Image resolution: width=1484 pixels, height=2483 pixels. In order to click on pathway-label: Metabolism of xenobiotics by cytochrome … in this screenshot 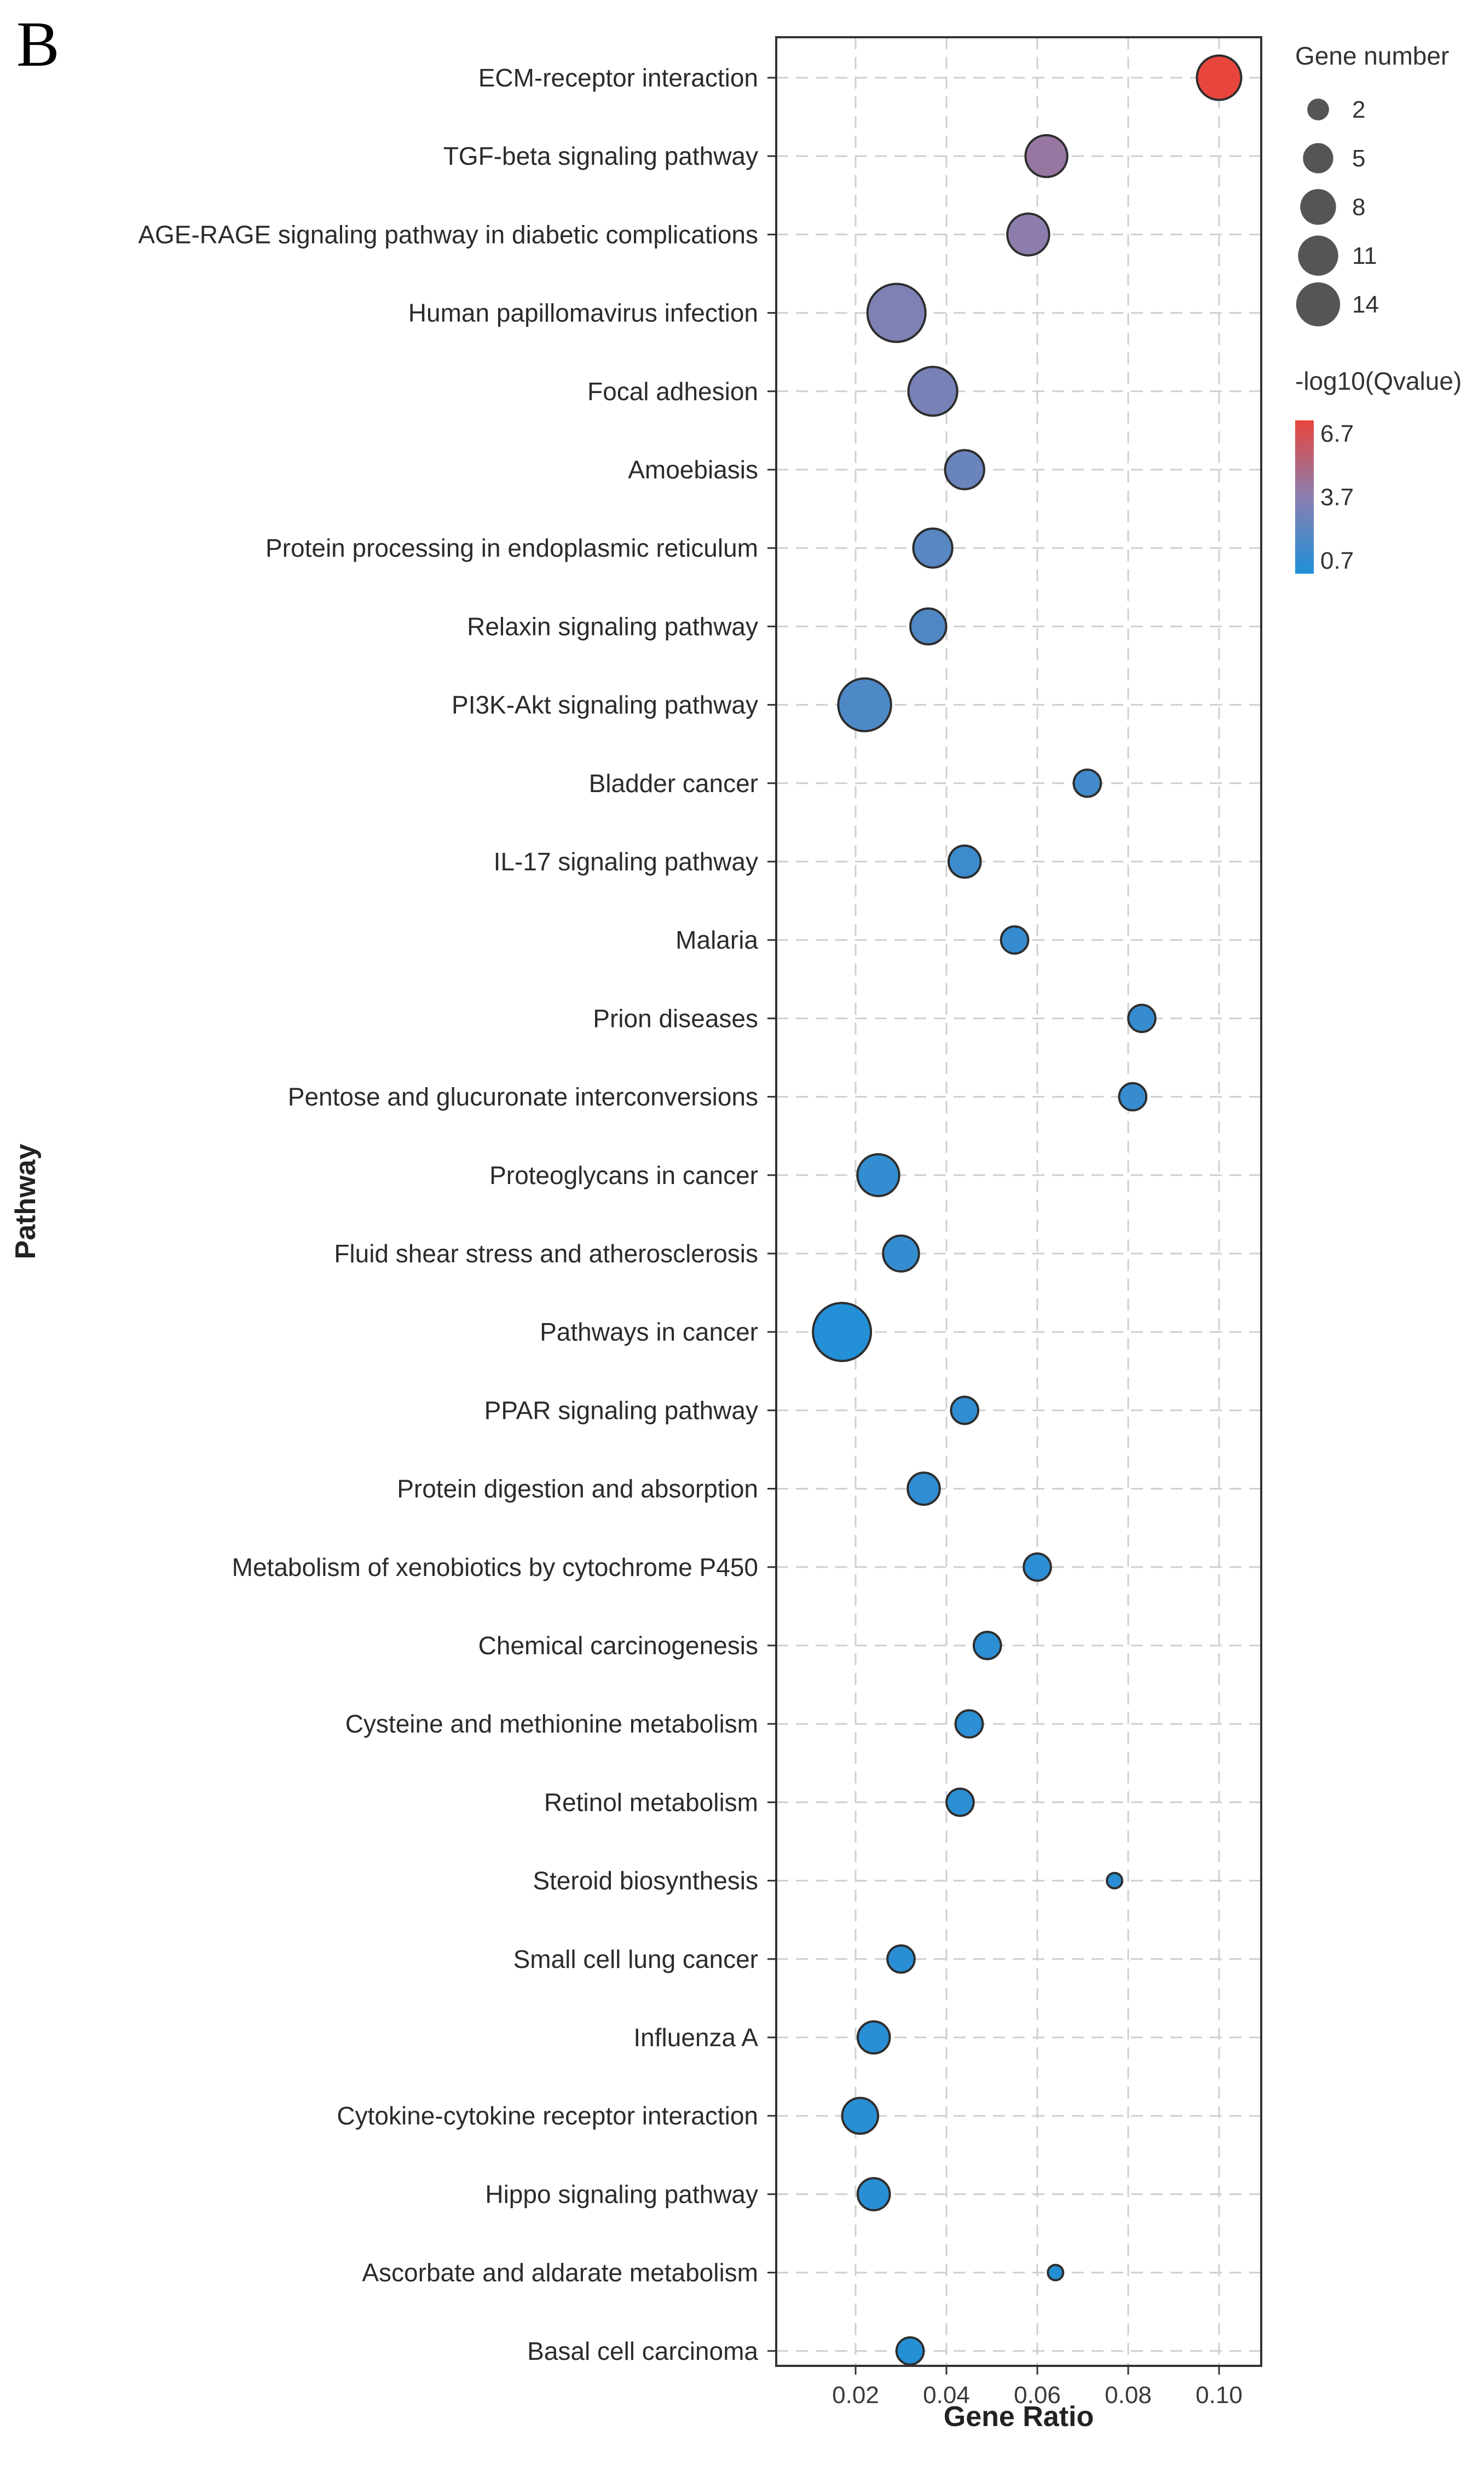, I will do `click(495, 1567)`.